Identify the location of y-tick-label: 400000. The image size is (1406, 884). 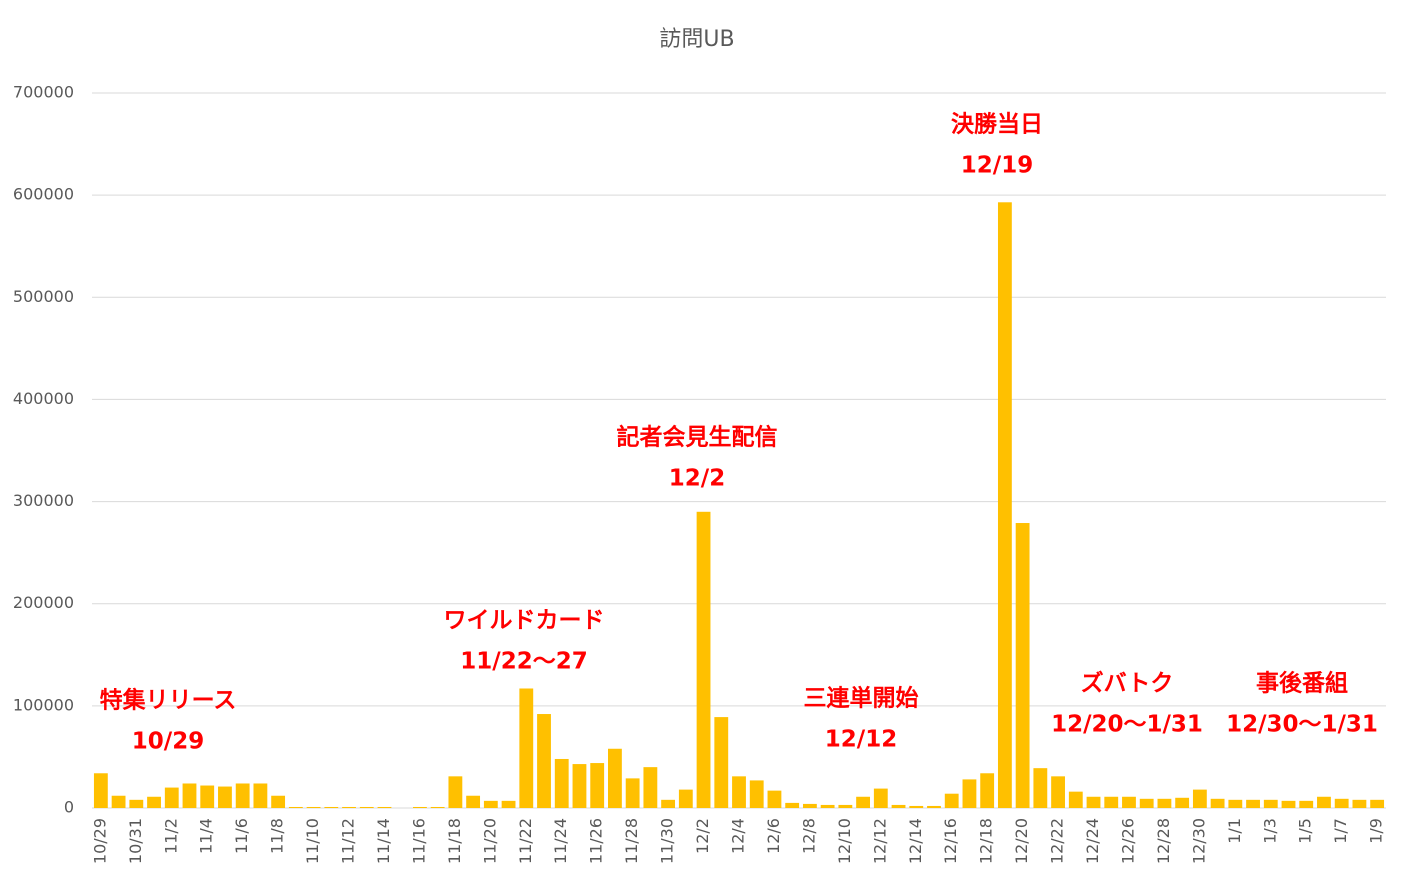
(43, 398).